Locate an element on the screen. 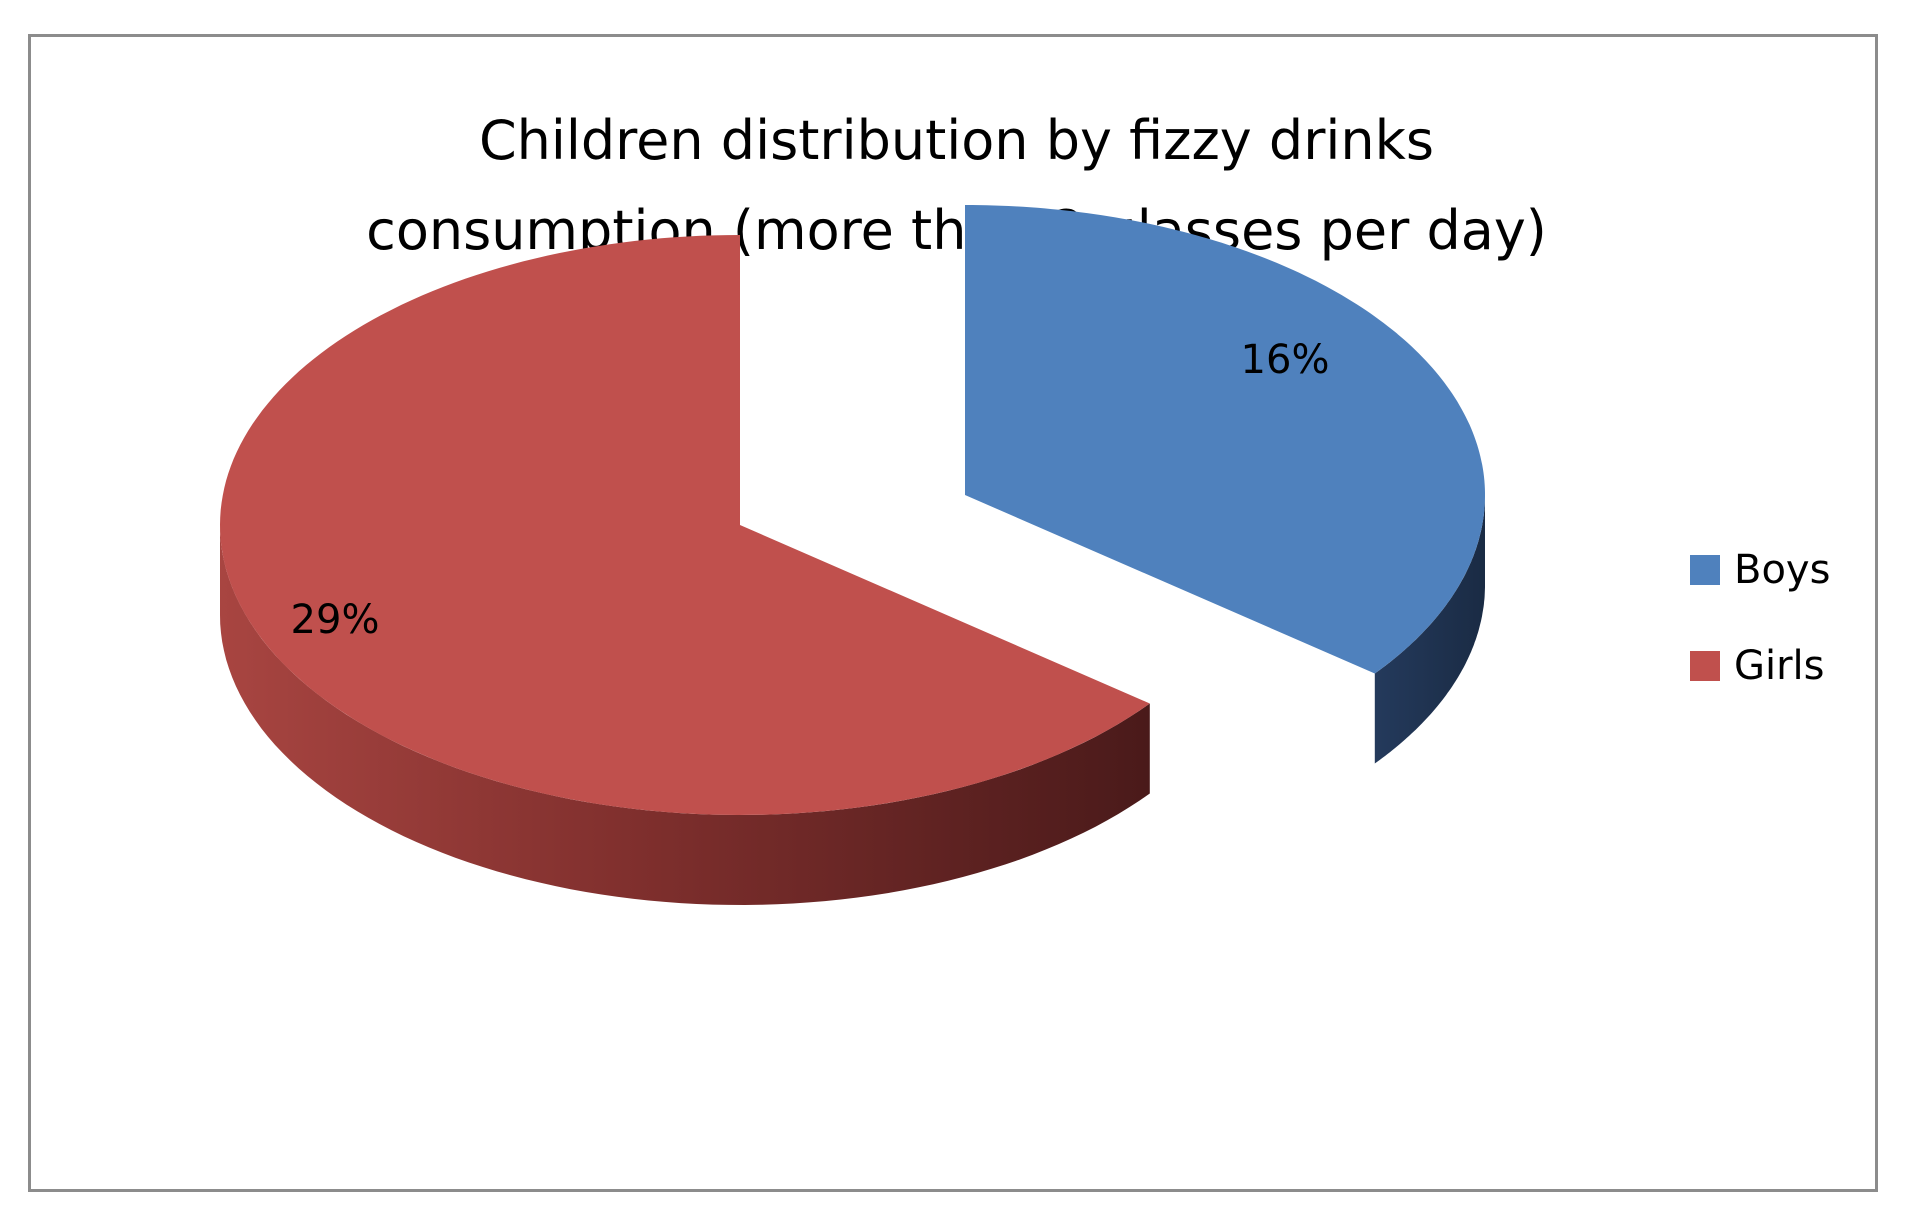 This screenshot has width=1913, height=1219. pie-side-wall-boys is located at coordinates (1429, 629).